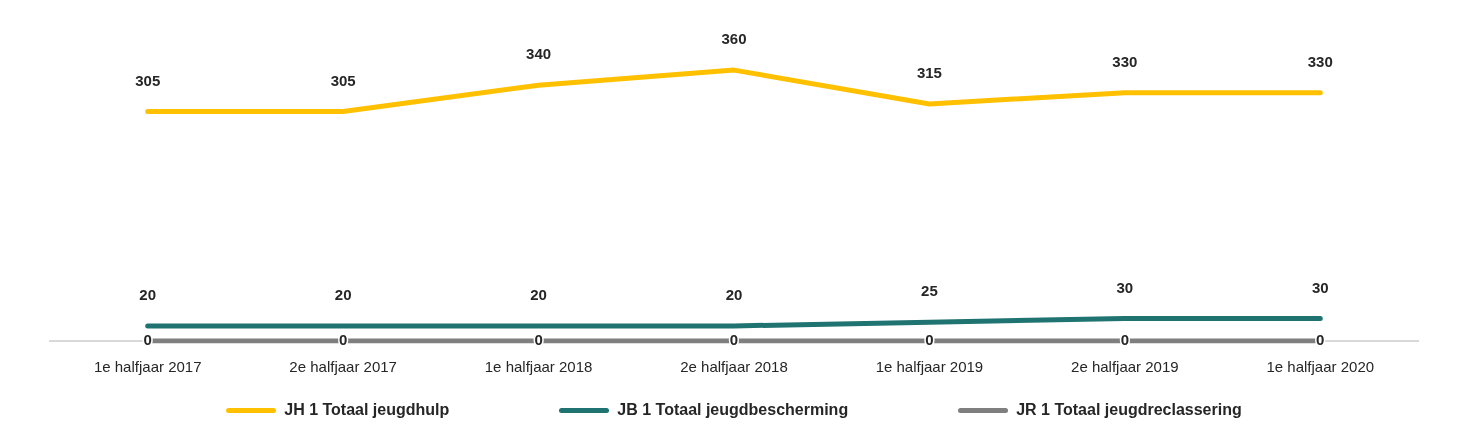 This screenshot has width=1468, height=425. Describe the element at coordinates (539, 54) in the screenshot. I see `data-label: 340` at that location.